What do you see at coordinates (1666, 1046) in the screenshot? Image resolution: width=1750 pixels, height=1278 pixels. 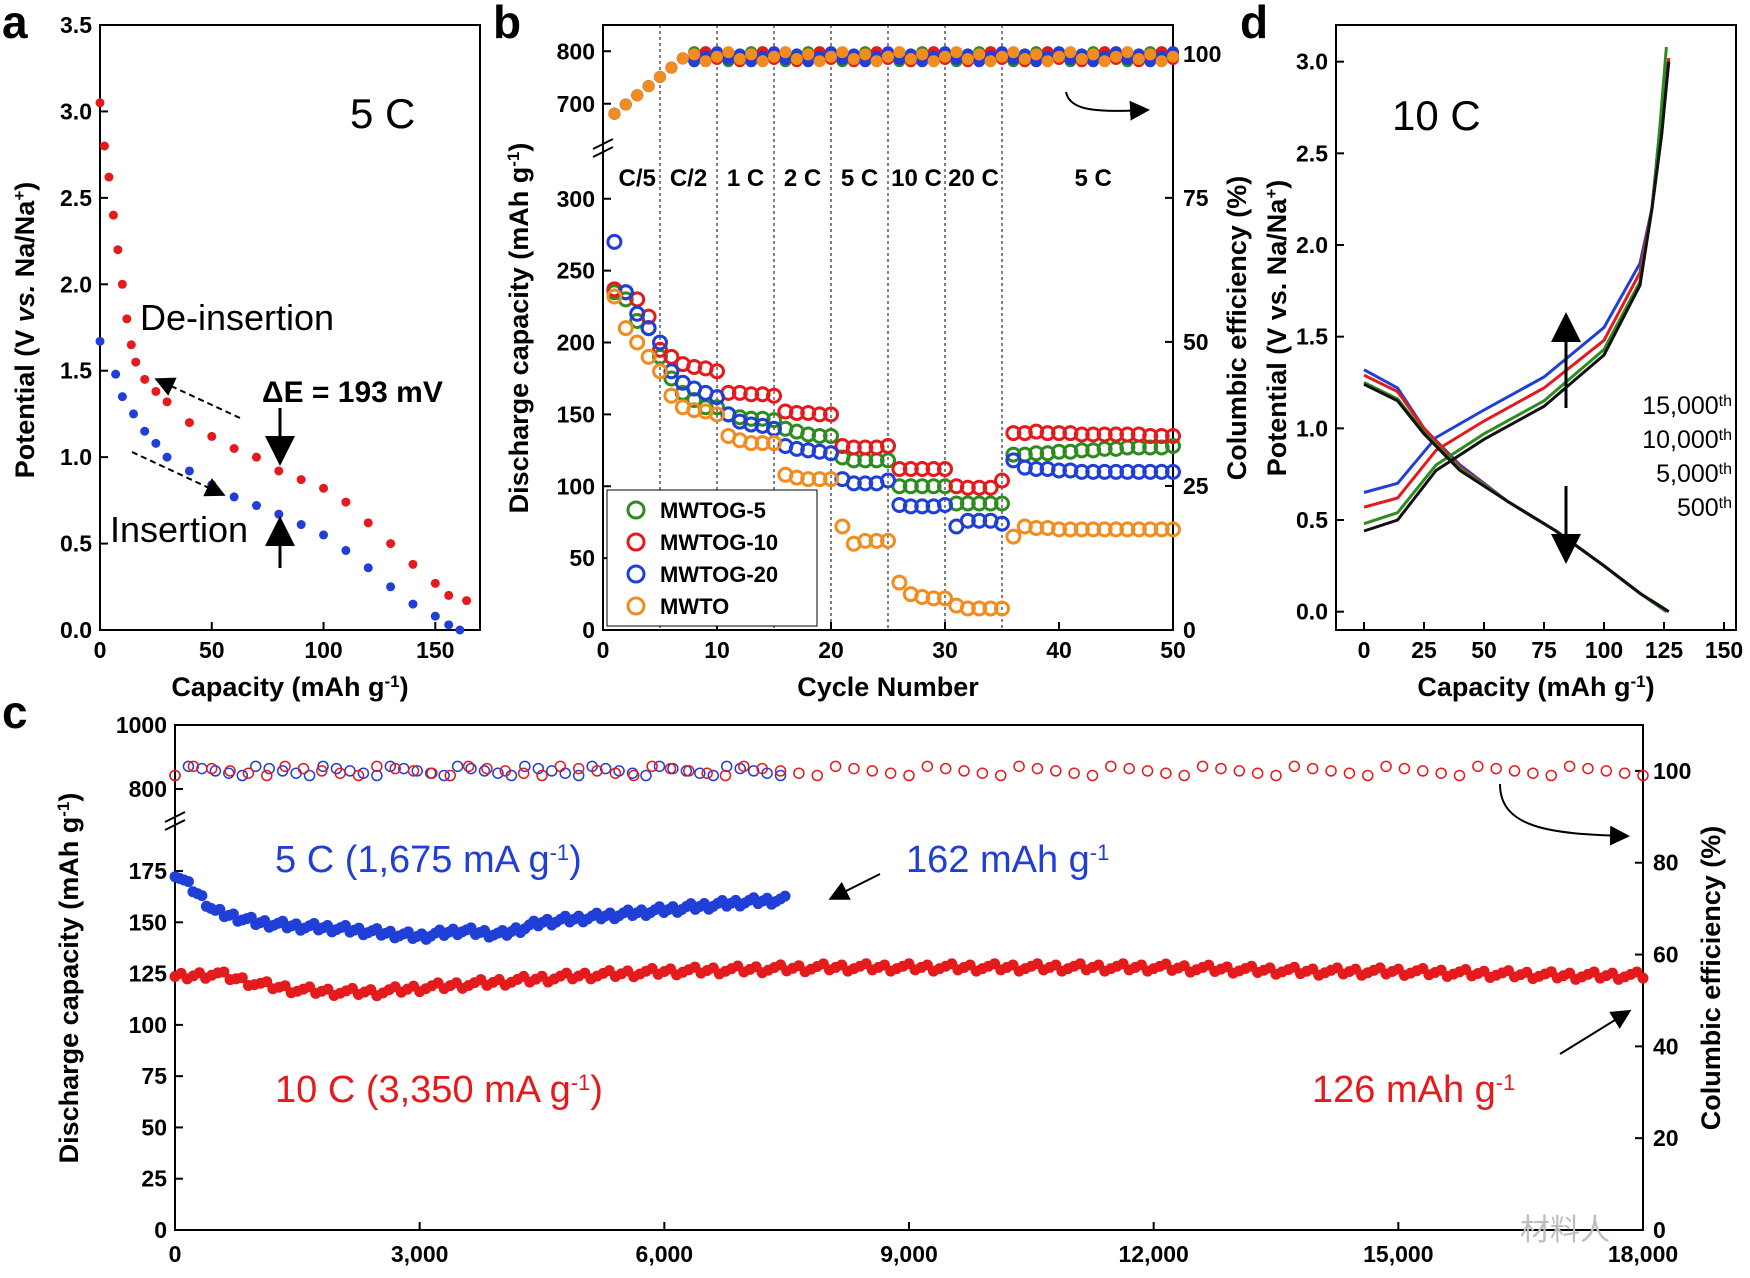 I see `panel-c-y2tick-label: 40` at bounding box center [1666, 1046].